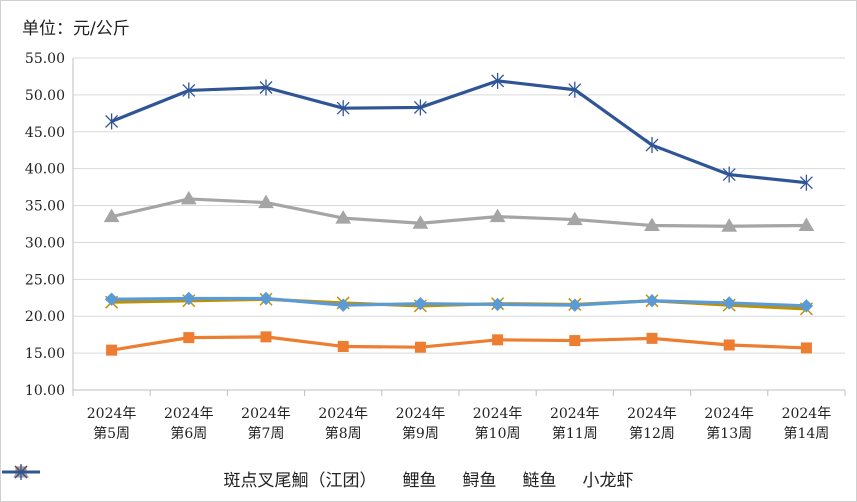  I want to click on x-tick-label: 2024年第13周, so click(729, 424).